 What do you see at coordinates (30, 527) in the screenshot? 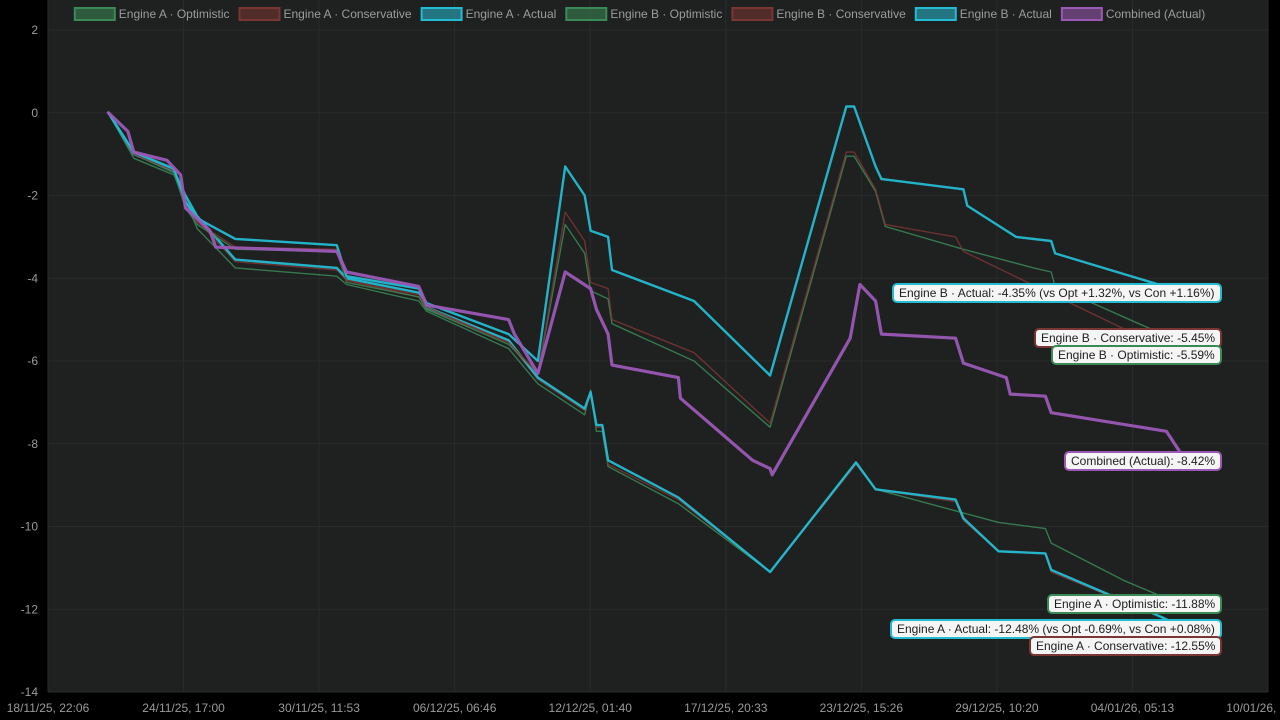
I see `y-tick-label: -10` at bounding box center [30, 527].